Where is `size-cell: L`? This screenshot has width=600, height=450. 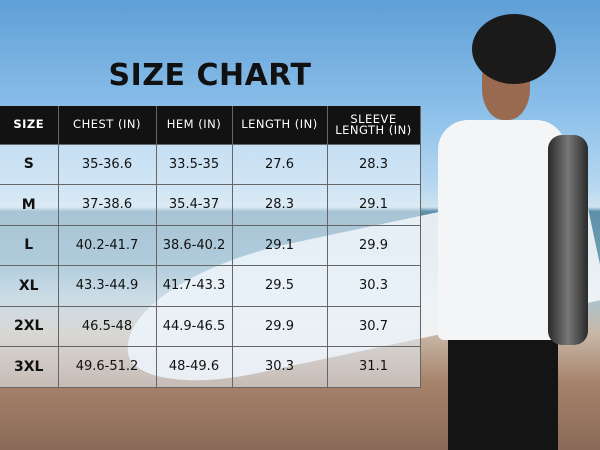
size-cell: L is located at coordinates (29, 245).